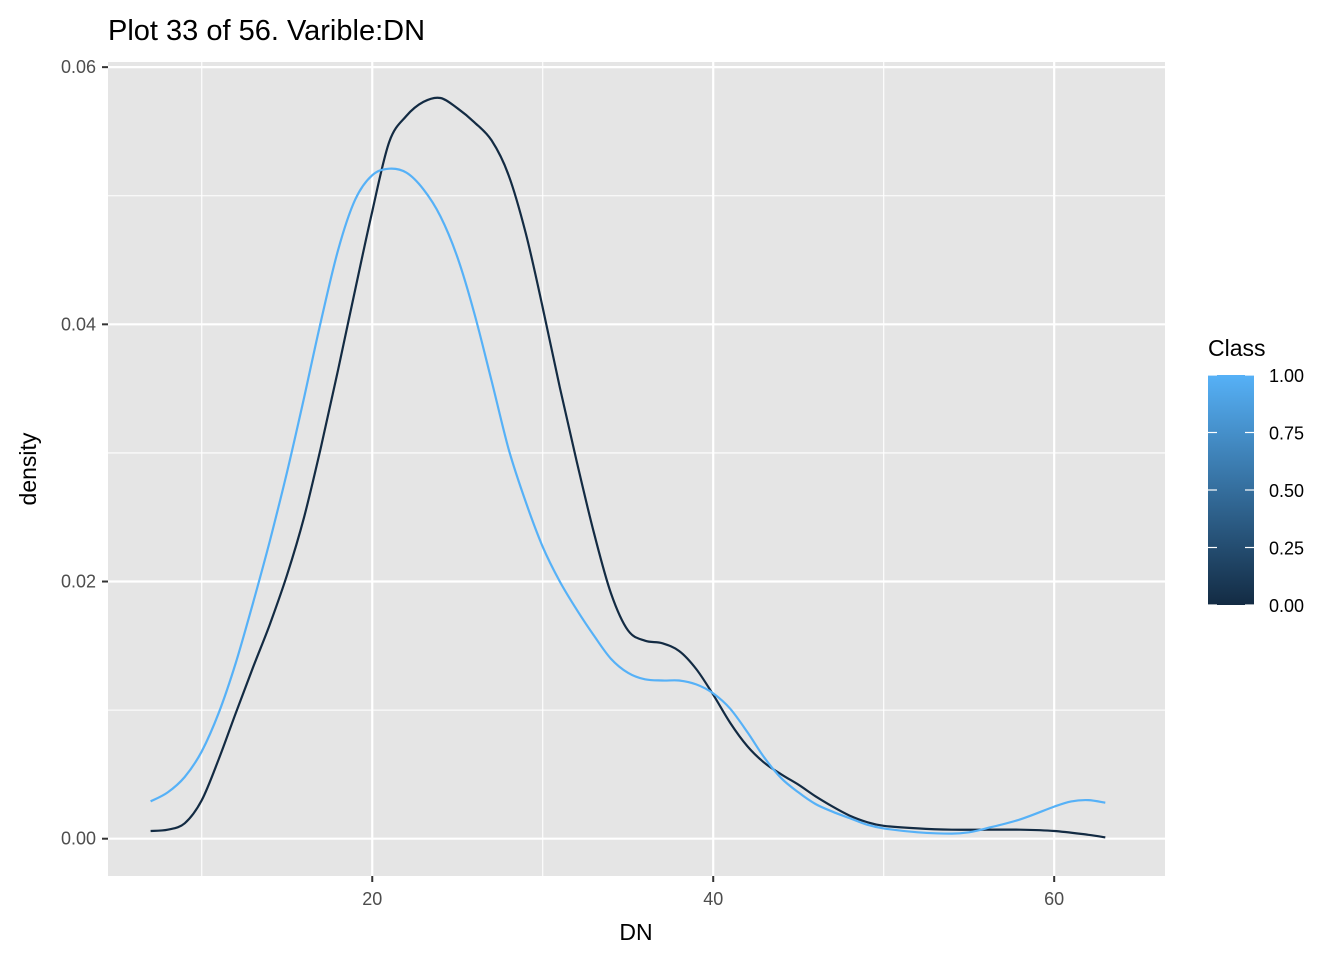  What do you see at coordinates (78, 67) in the screenshot?
I see `y-tick-label: 0.06` at bounding box center [78, 67].